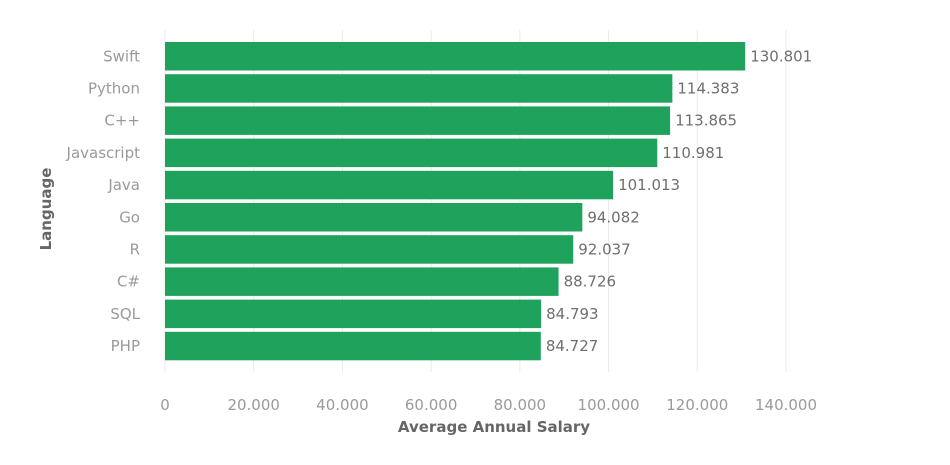 The height and width of the screenshot is (465, 950). I want to click on bar-r, so click(369, 249).